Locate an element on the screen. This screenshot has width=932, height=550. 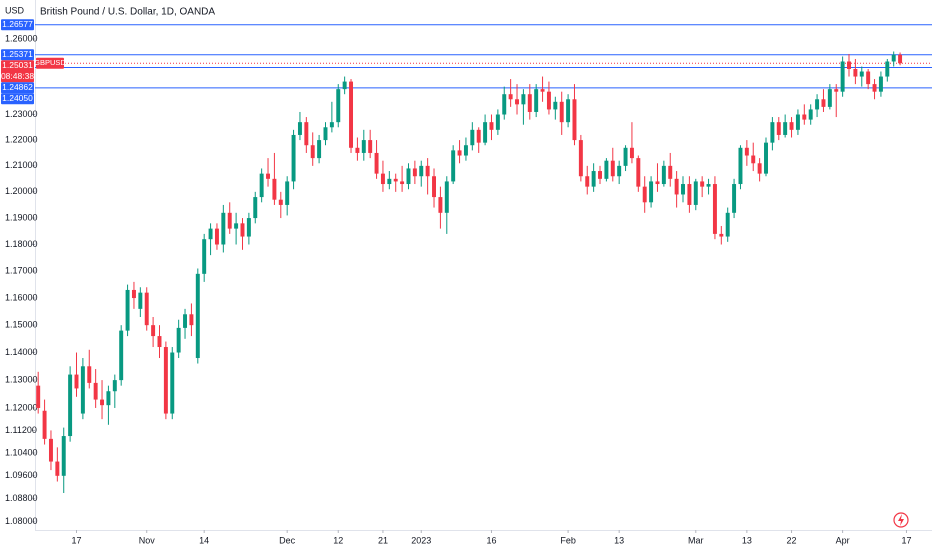
price-tag-label: 1.24050 is located at coordinates (17, 98).